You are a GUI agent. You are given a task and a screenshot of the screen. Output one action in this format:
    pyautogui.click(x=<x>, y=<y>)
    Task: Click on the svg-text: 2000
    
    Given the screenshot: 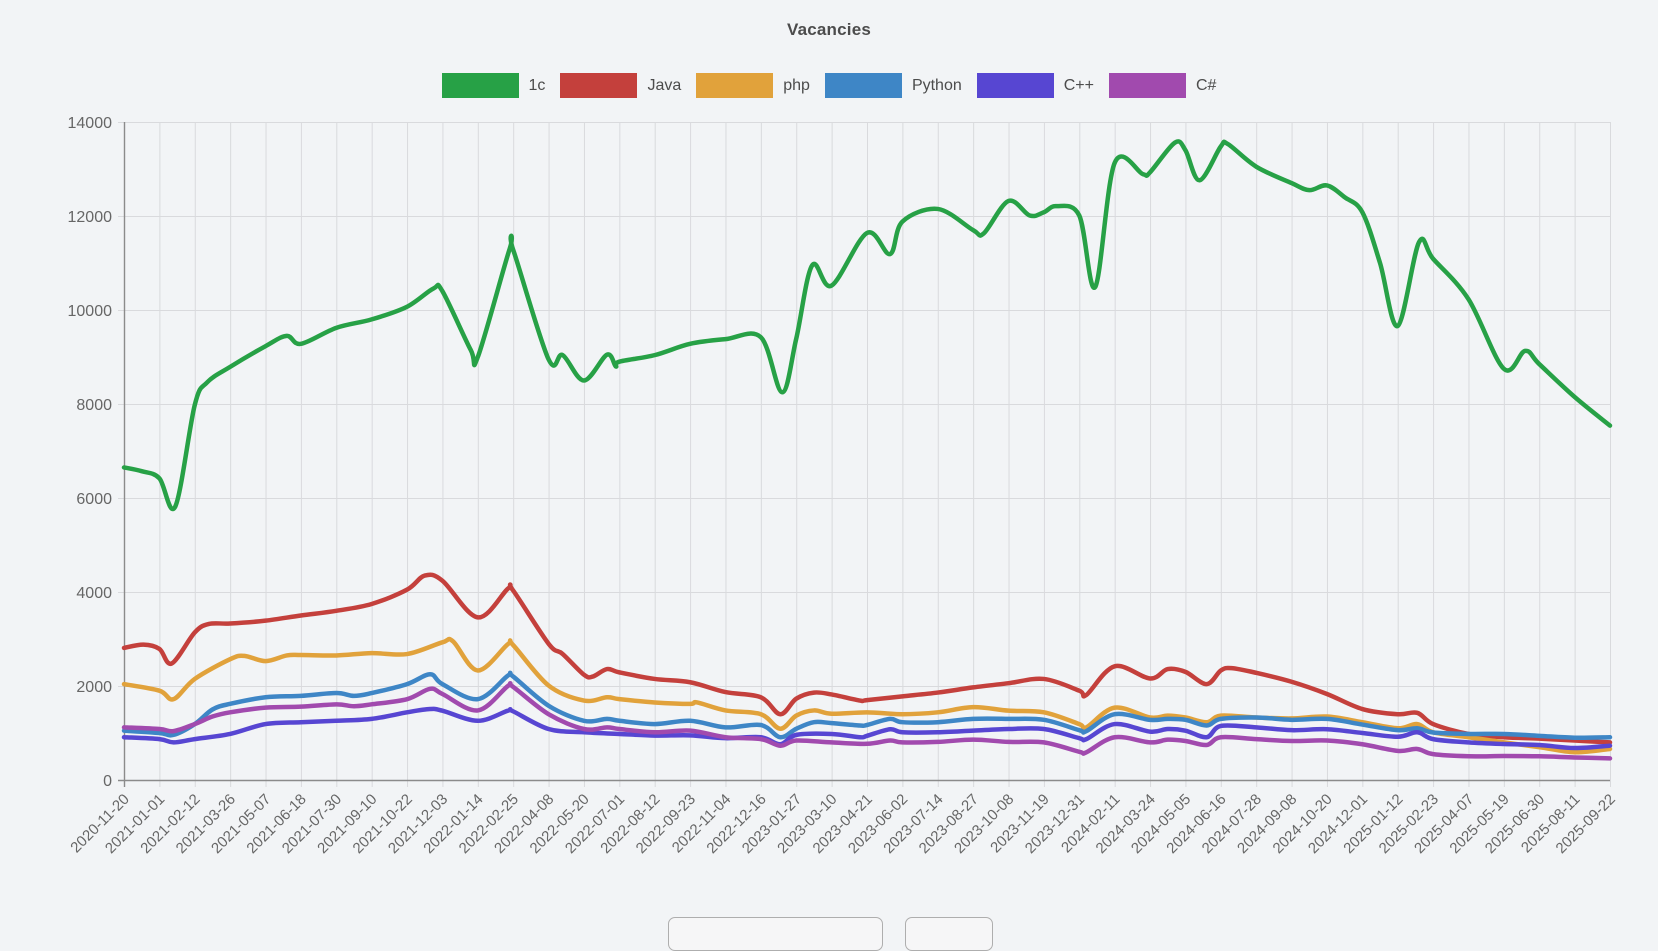 What is the action you would take?
    pyautogui.click(x=94, y=687)
    